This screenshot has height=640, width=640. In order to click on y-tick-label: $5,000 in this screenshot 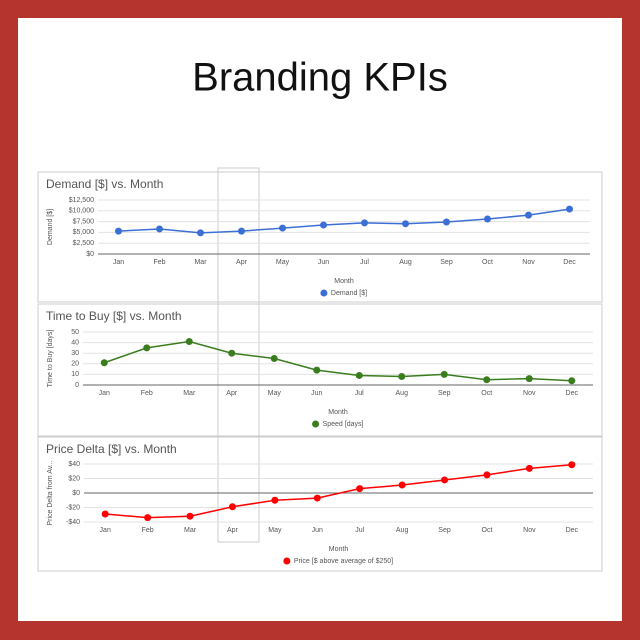, I will do `click(84, 232)`.